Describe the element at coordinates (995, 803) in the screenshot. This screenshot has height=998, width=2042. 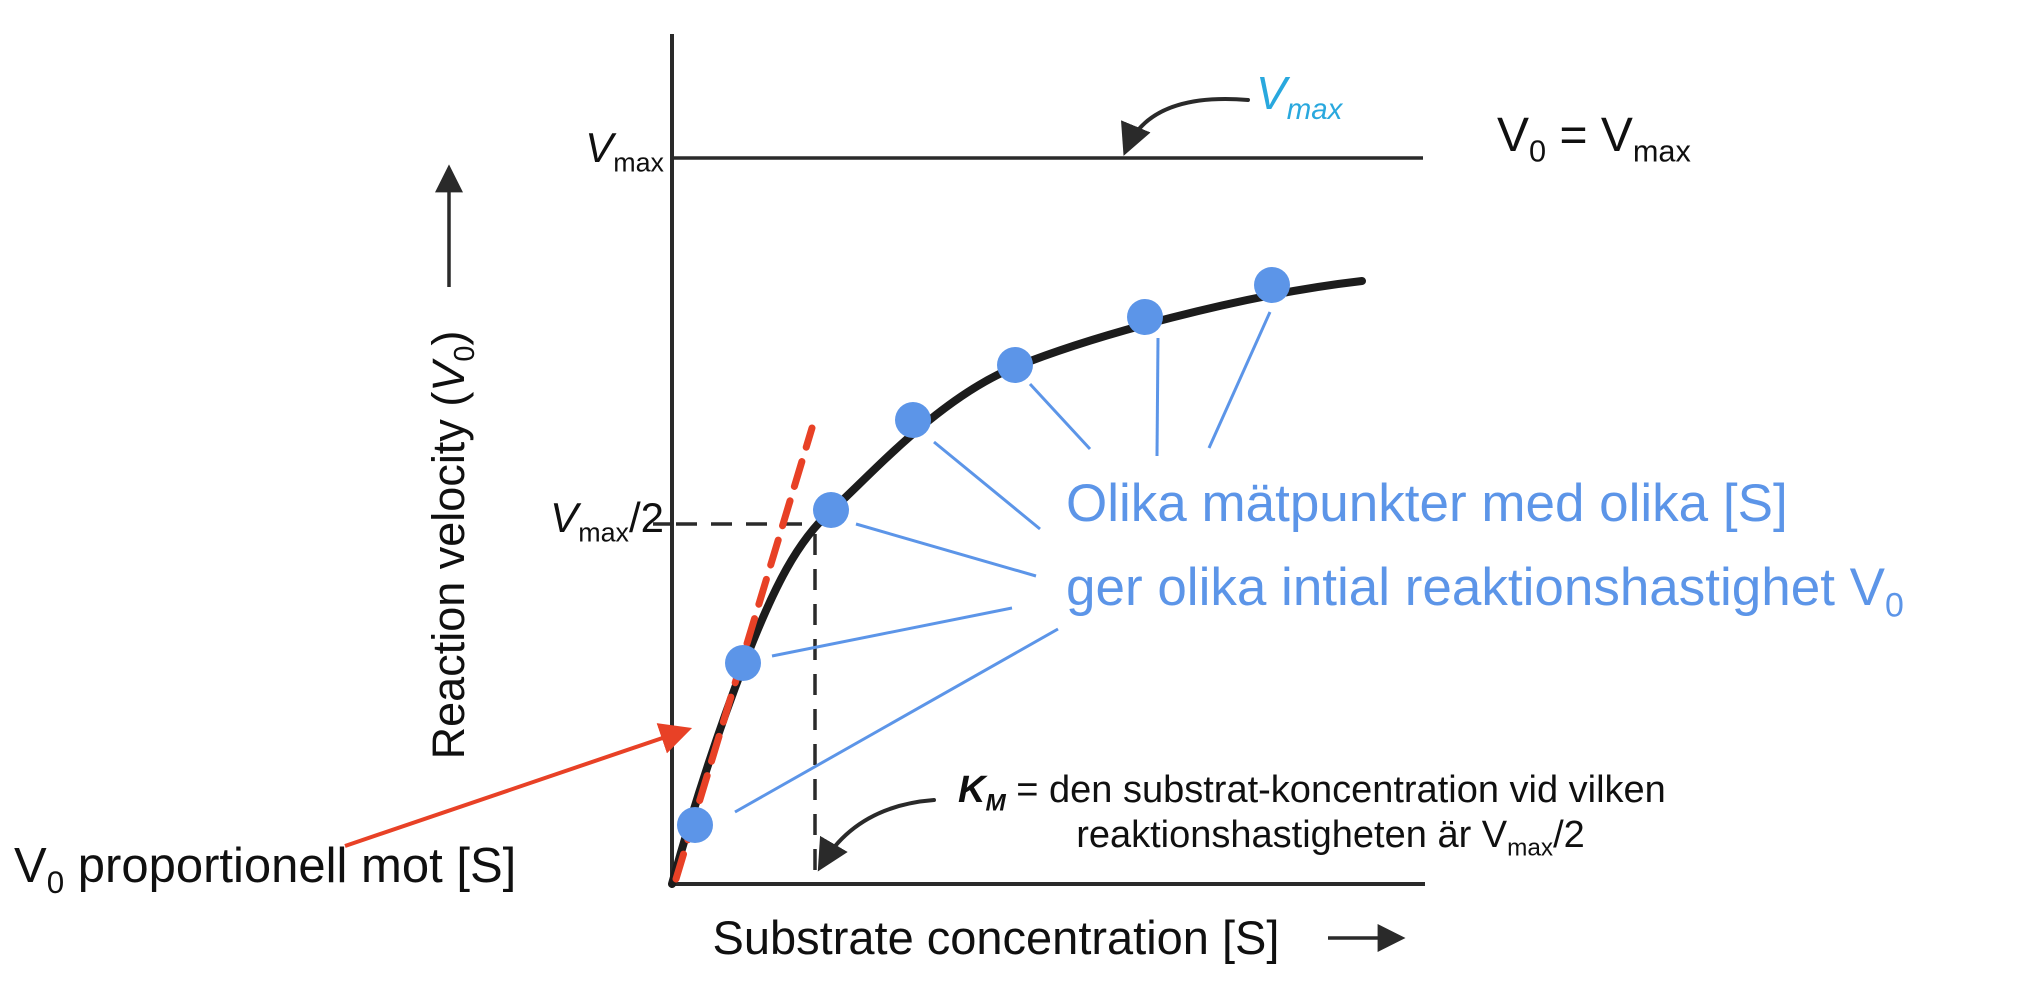
I see `km-symbol-sub: M` at that location.